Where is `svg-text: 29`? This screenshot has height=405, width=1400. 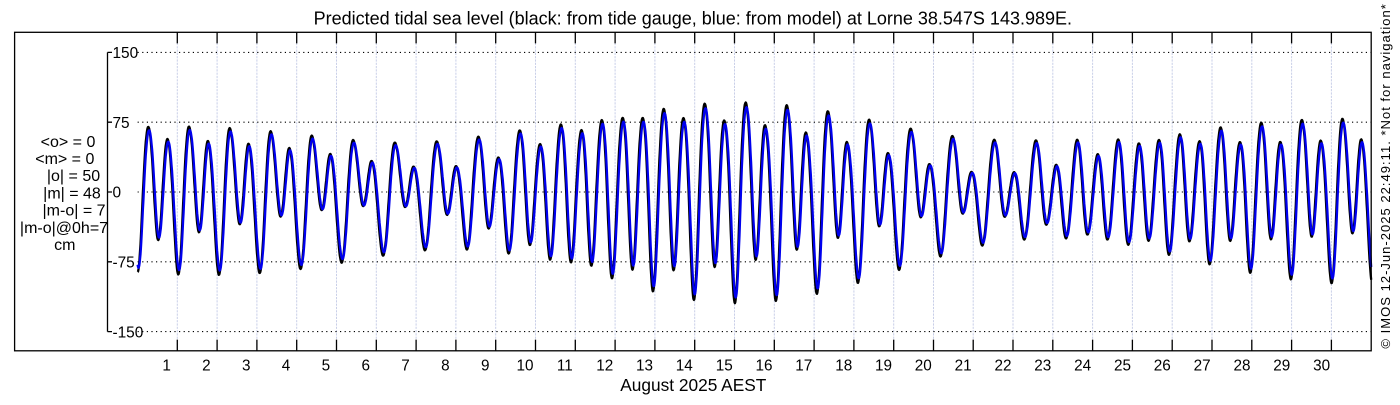 svg-text: 29 is located at coordinates (1281, 365).